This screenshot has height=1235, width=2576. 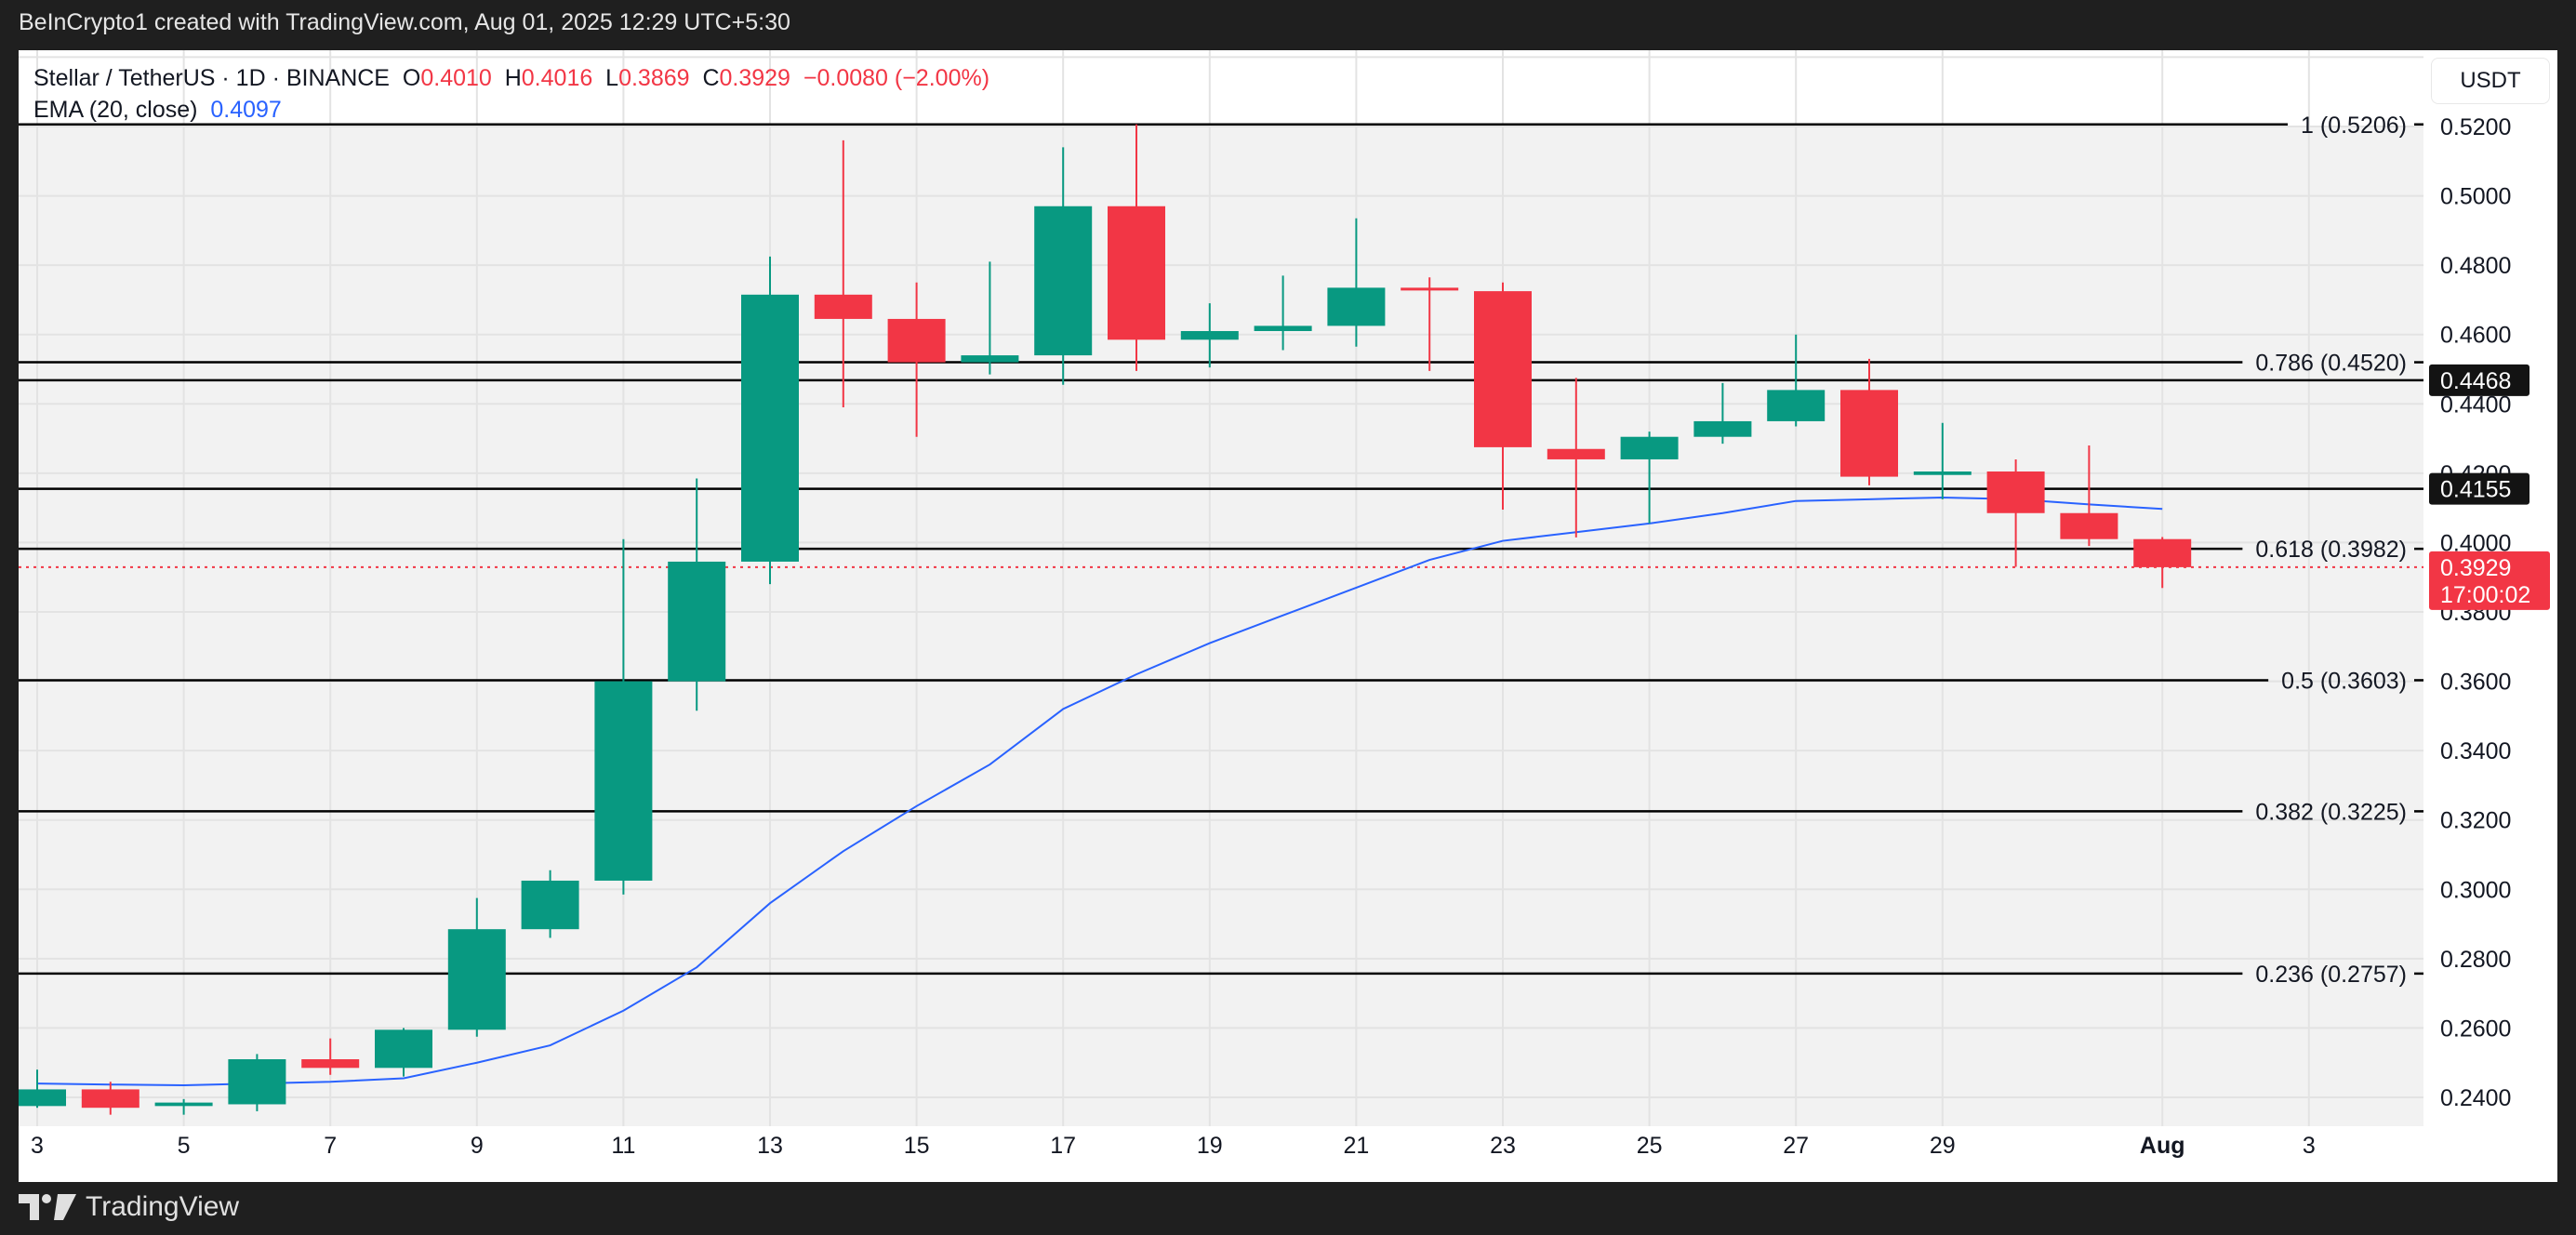 What do you see at coordinates (2354, 126) in the screenshot?
I see `fib-level-label: 1 (0.5206)` at bounding box center [2354, 126].